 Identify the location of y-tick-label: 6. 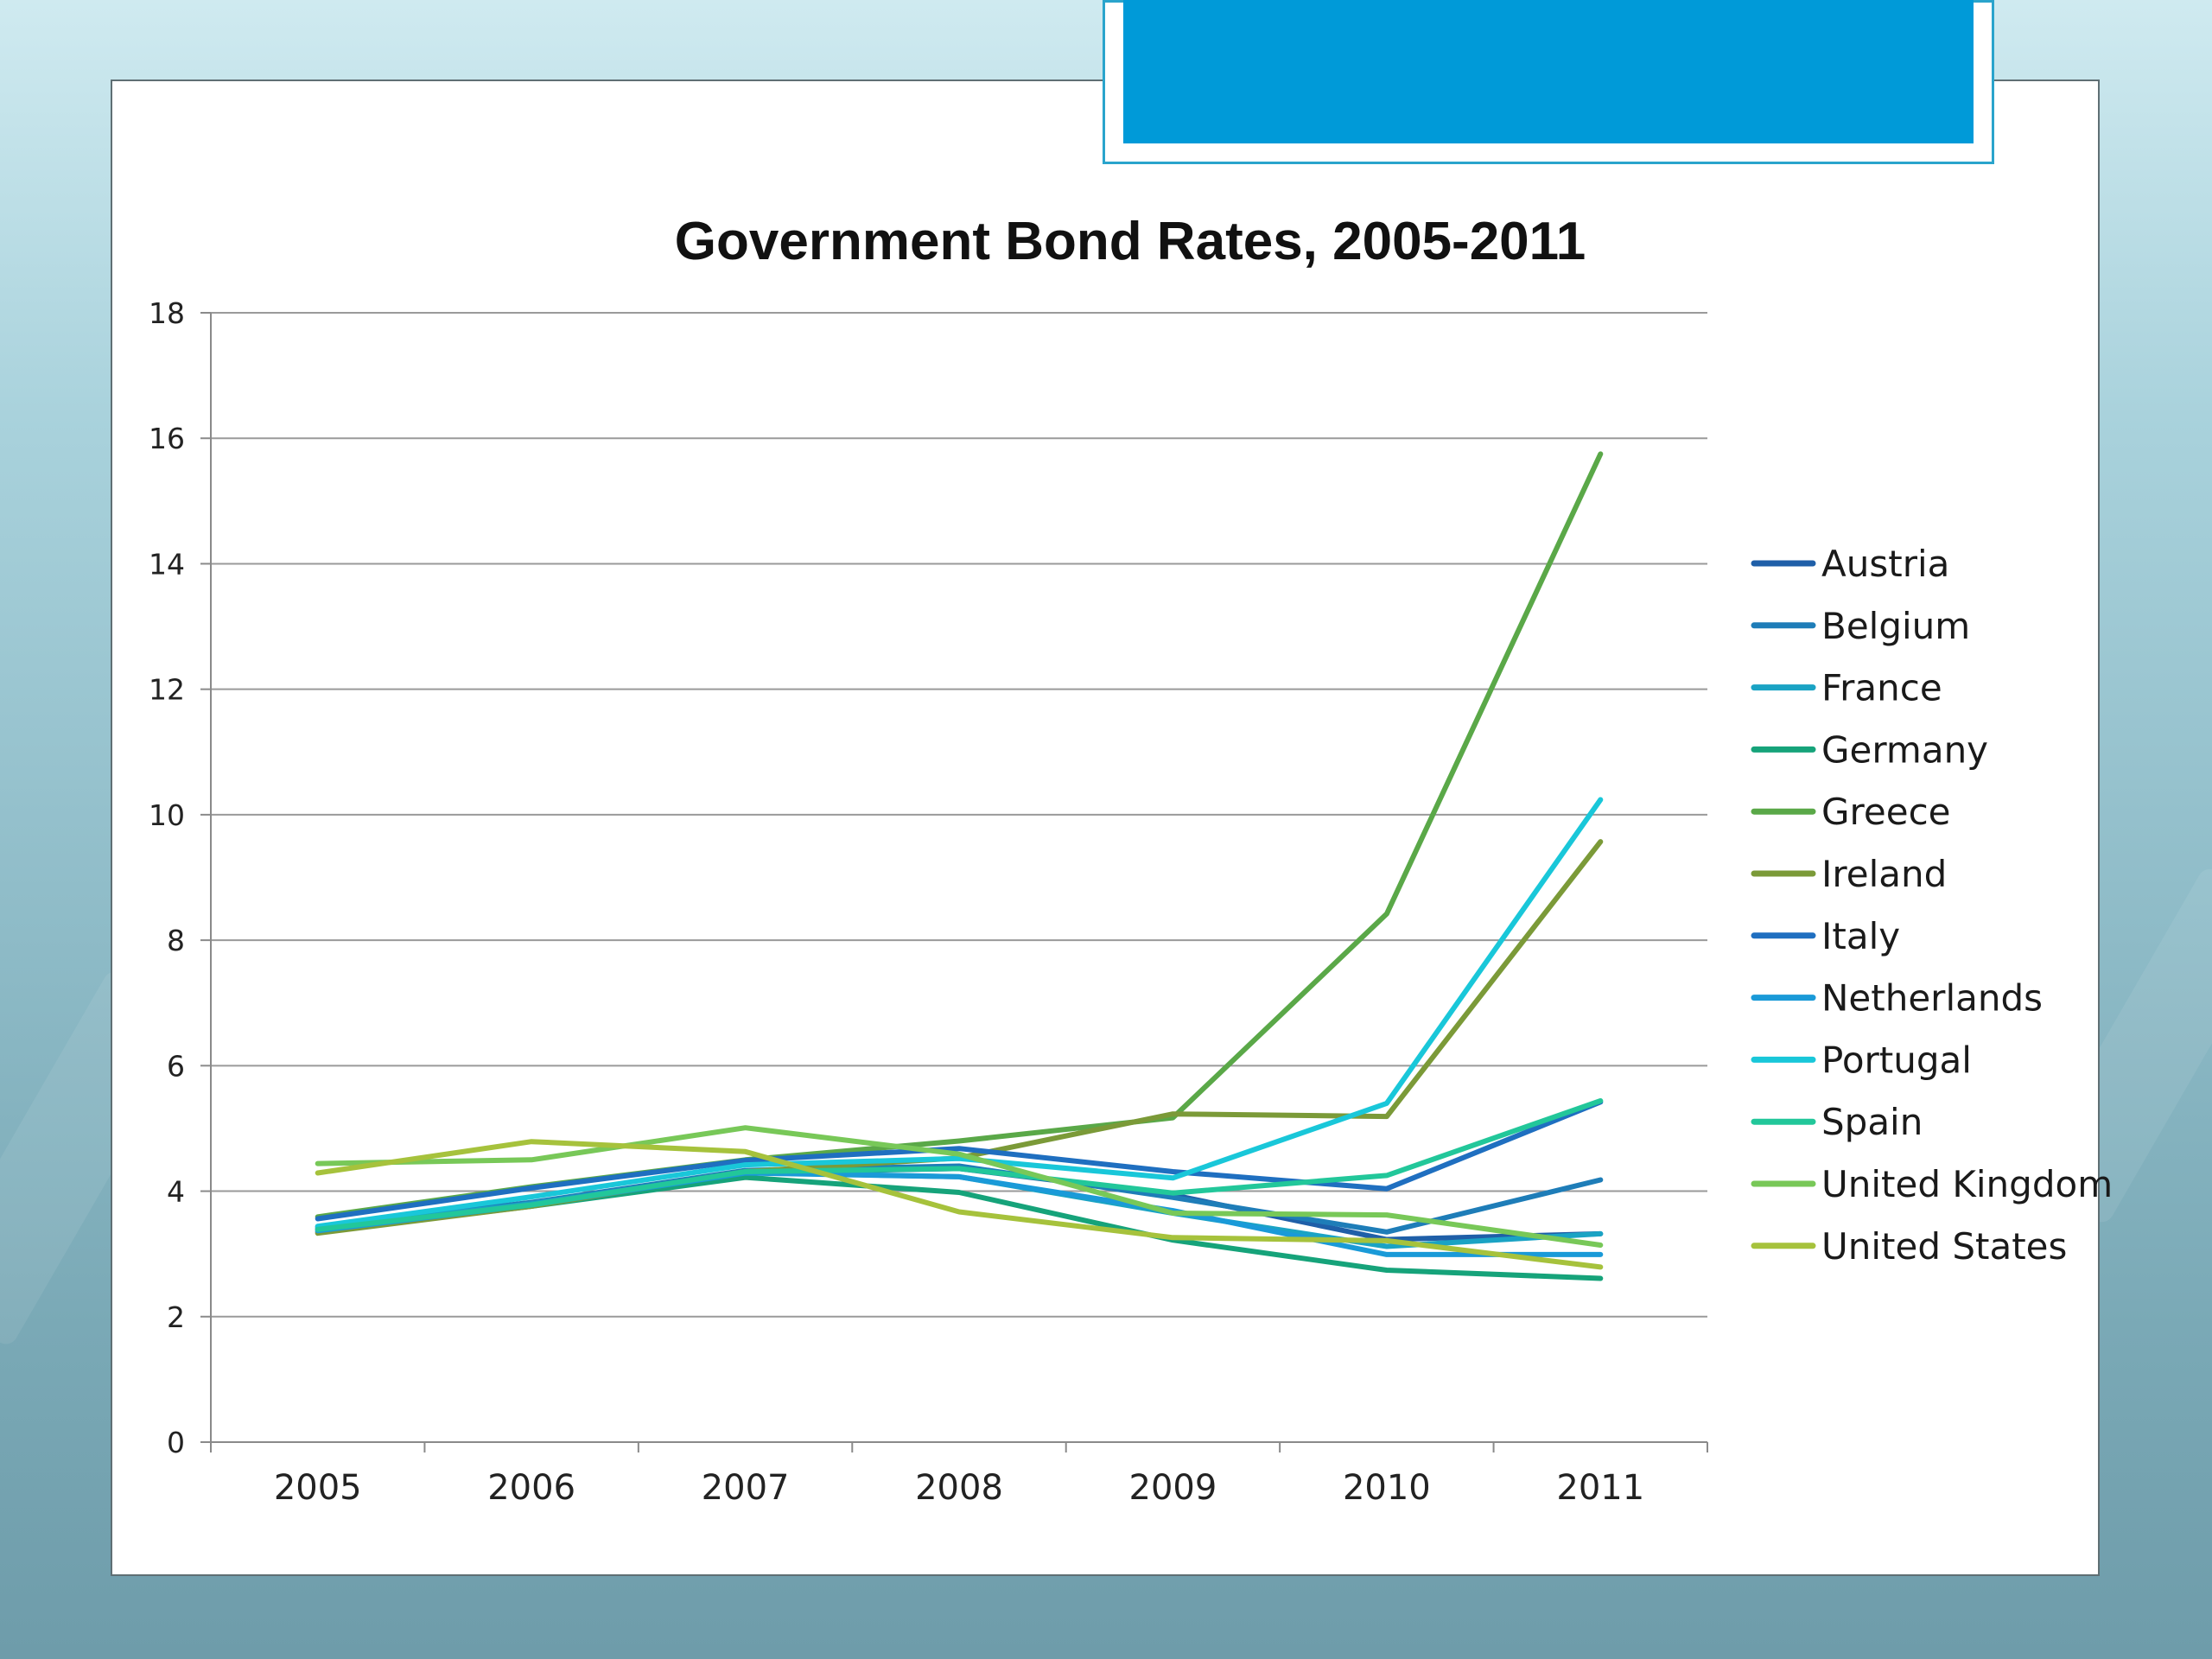
(176, 1066).